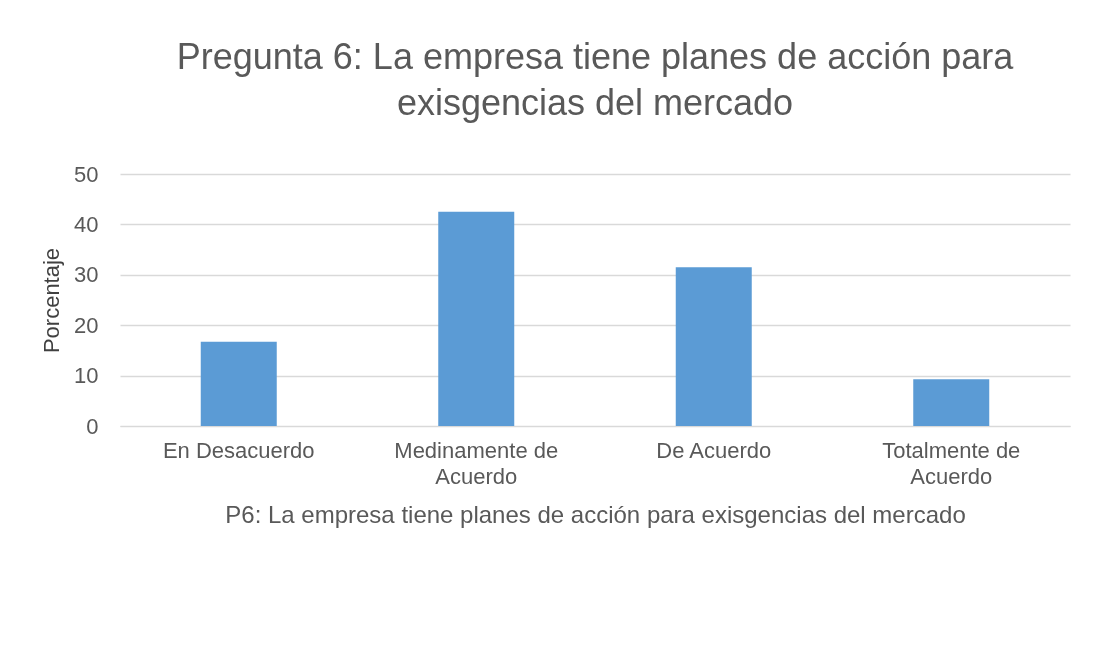 The image size is (1116, 650). I want to click on chart-title: Pregunta 6: La empresa tiene planes de acción para exisgencias del mercado, so click(595, 79).